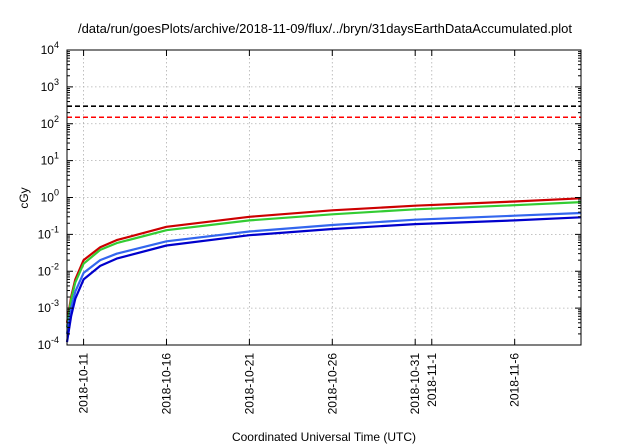  What do you see at coordinates (324, 437) in the screenshot?
I see `x-axis-label: Coordinated Universal Time (UTC)` at bounding box center [324, 437].